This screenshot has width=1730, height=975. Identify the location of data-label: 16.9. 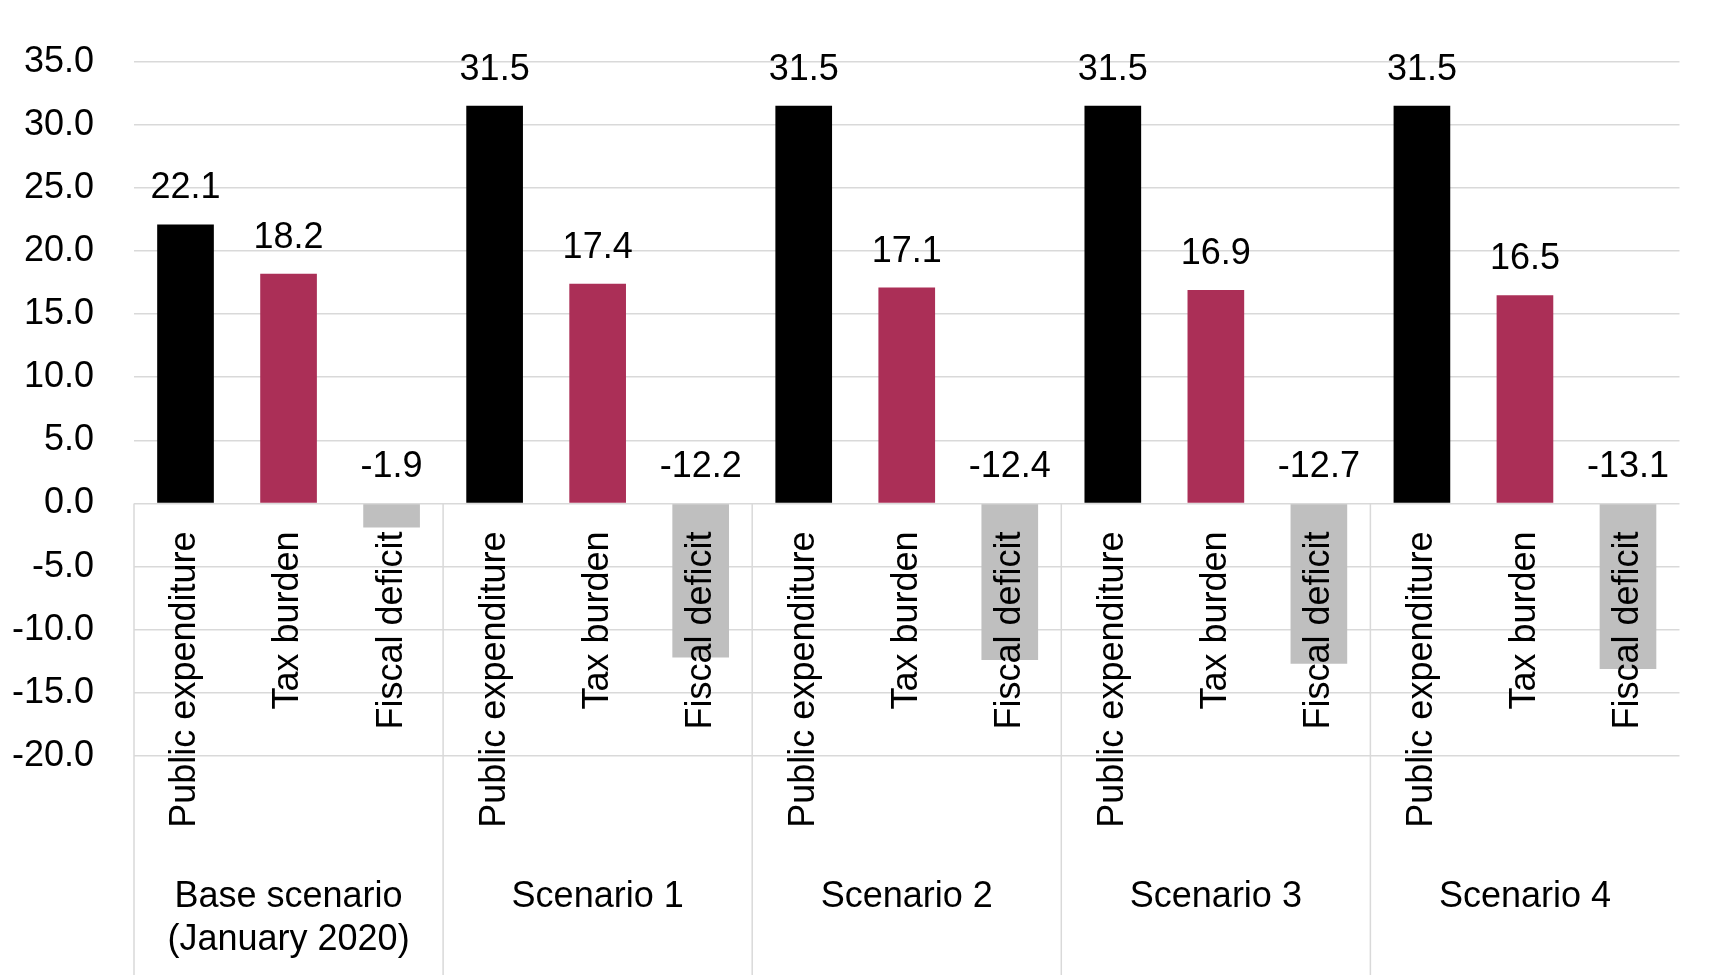
(1215, 252).